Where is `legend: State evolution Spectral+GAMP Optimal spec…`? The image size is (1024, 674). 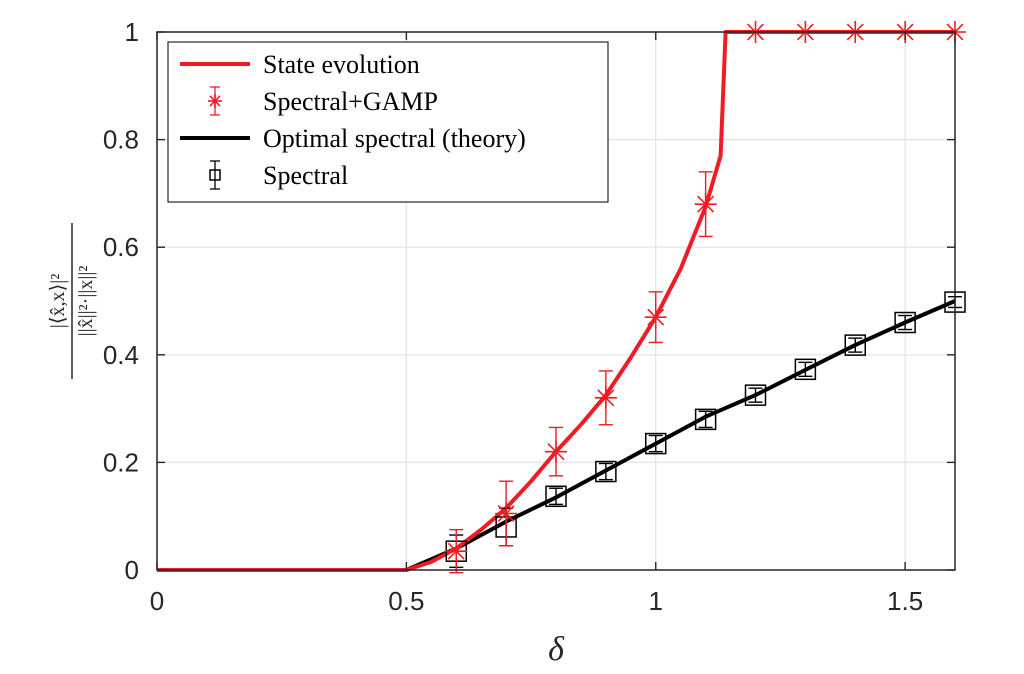
legend: State evolution Spectral+GAMP Optimal spec… is located at coordinates (388, 122).